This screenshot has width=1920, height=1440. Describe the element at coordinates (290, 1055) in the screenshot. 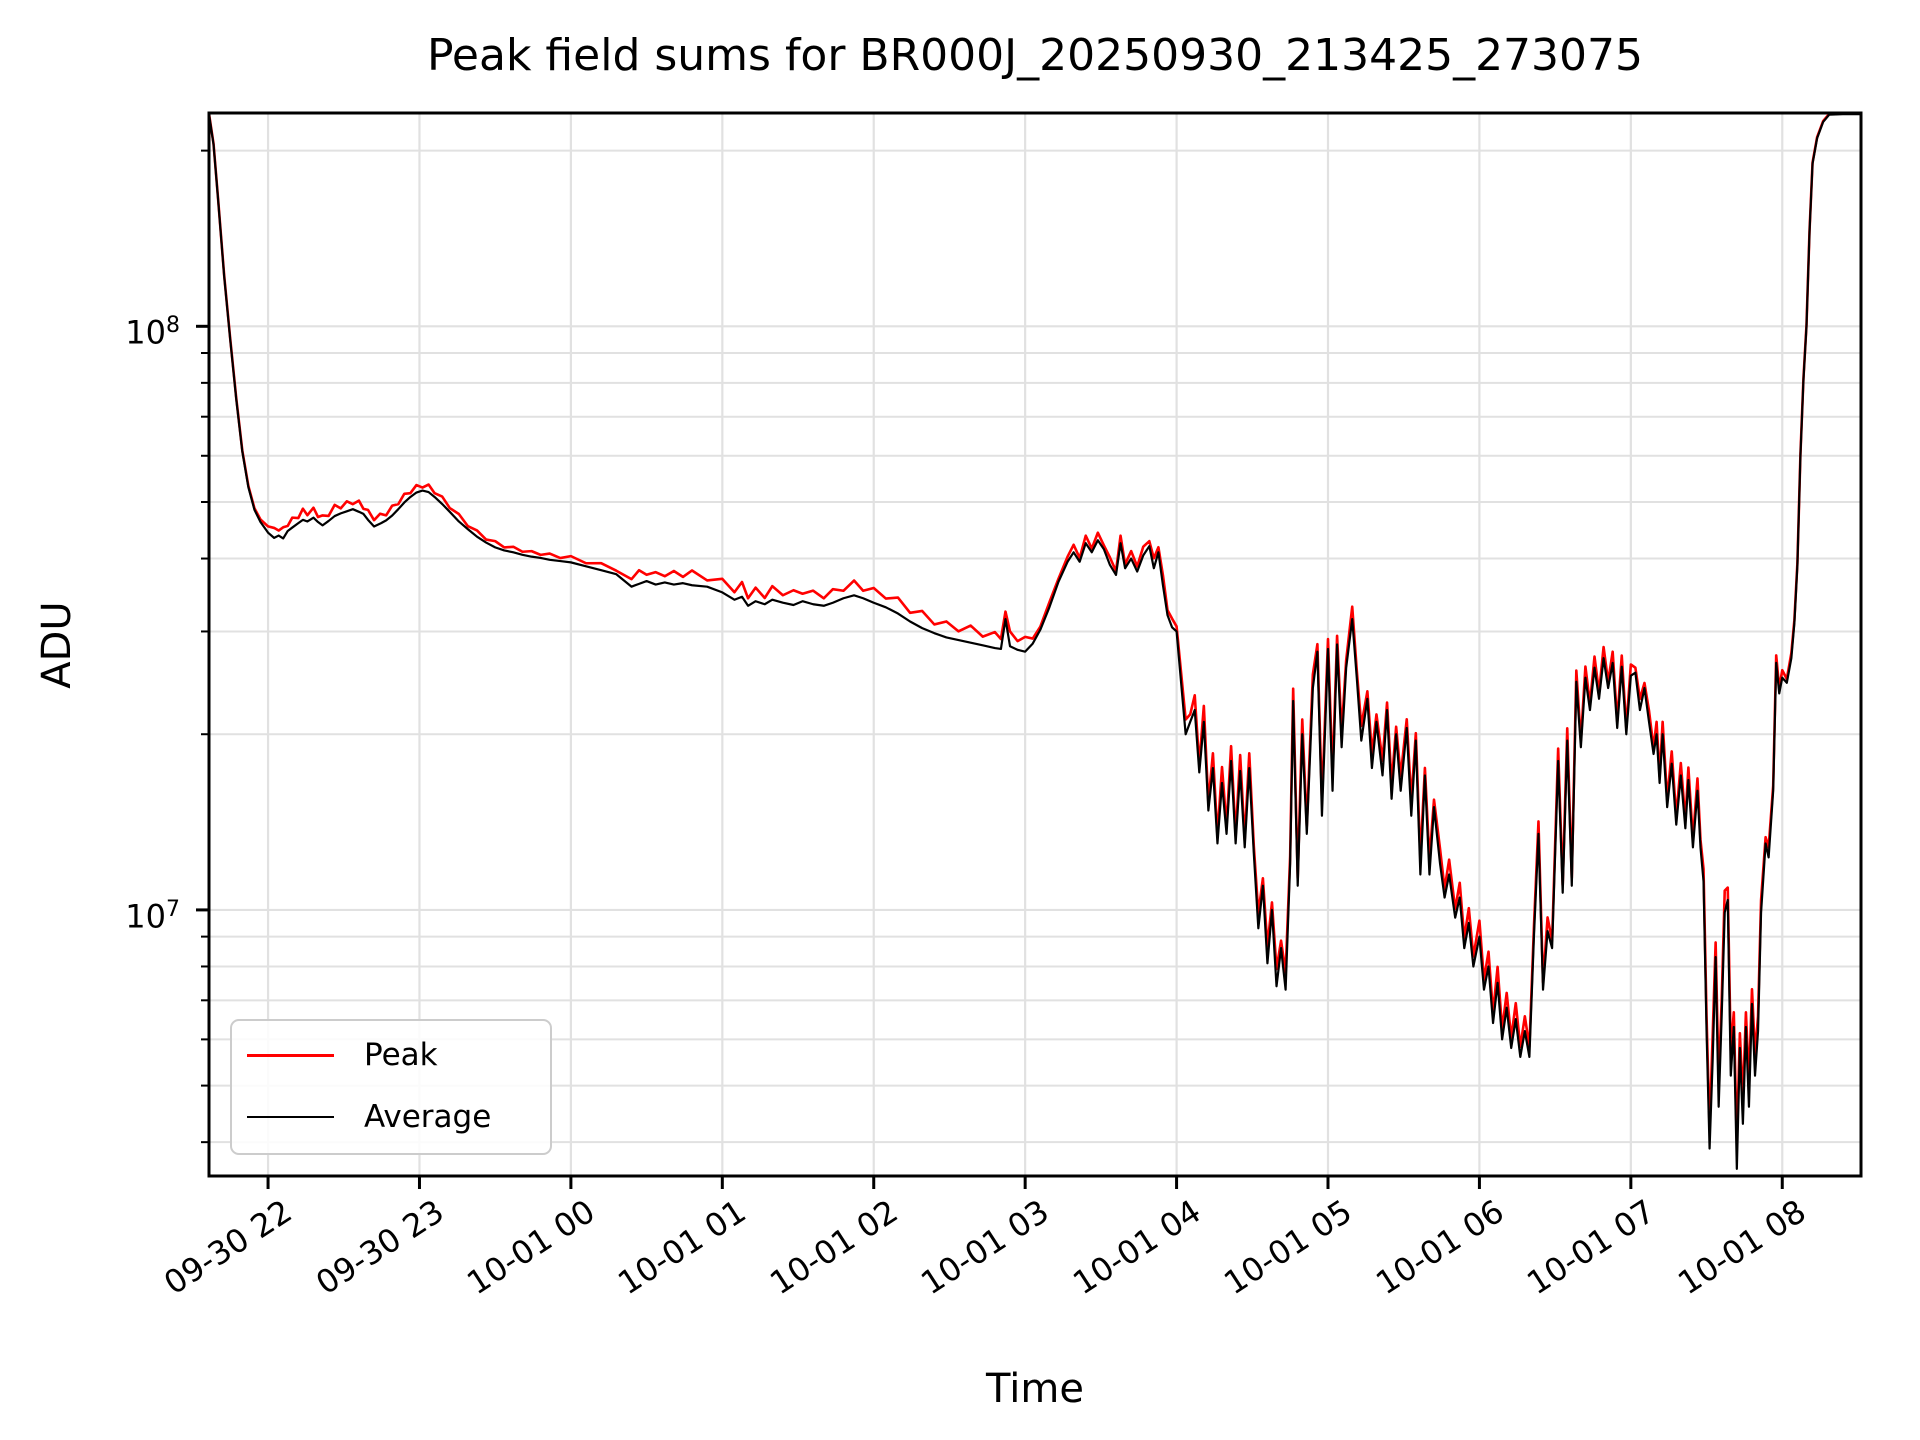

I see `peak-line-sample` at that location.